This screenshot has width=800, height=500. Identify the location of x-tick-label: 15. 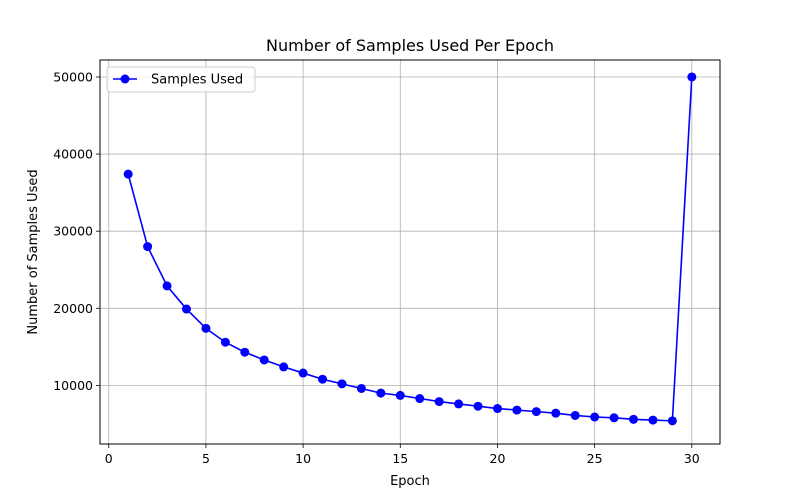
(400, 458).